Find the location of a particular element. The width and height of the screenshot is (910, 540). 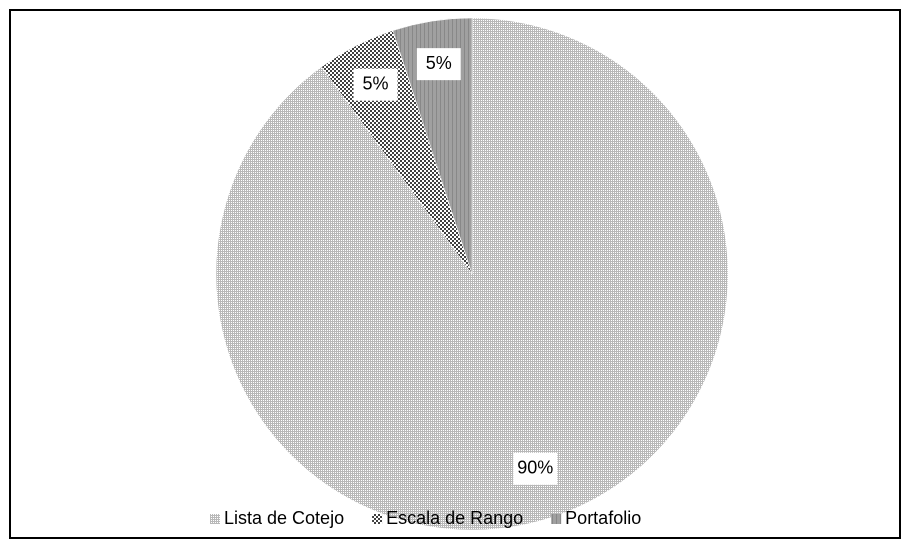

data-label: 90% is located at coordinates (535, 468).